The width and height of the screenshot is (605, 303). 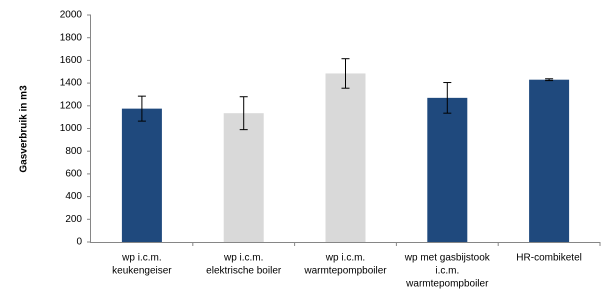 I want to click on y-tick-label: 1800, so click(x=71, y=37).